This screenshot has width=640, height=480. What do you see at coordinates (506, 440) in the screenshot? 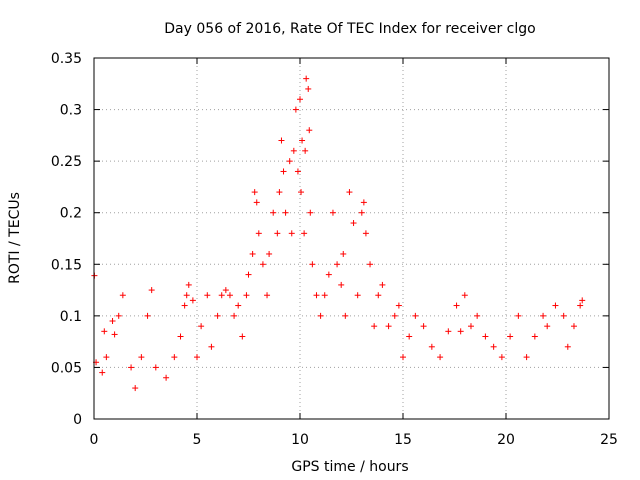
I see `x-tick-label: 20` at bounding box center [506, 440].